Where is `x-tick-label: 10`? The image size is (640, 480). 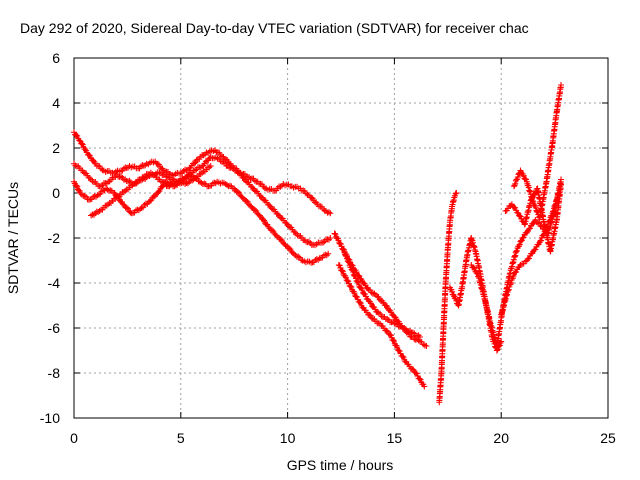 x-tick-label: 10 is located at coordinates (288, 438).